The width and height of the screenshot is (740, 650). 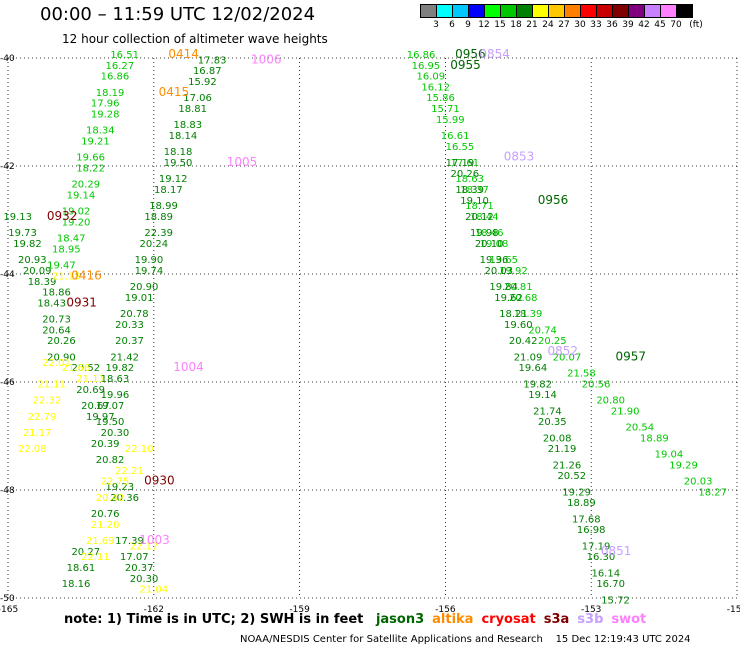 What do you see at coordinates (22, 233) in the screenshot?
I see `wave-height-point: 19.73` at bounding box center [22, 233].